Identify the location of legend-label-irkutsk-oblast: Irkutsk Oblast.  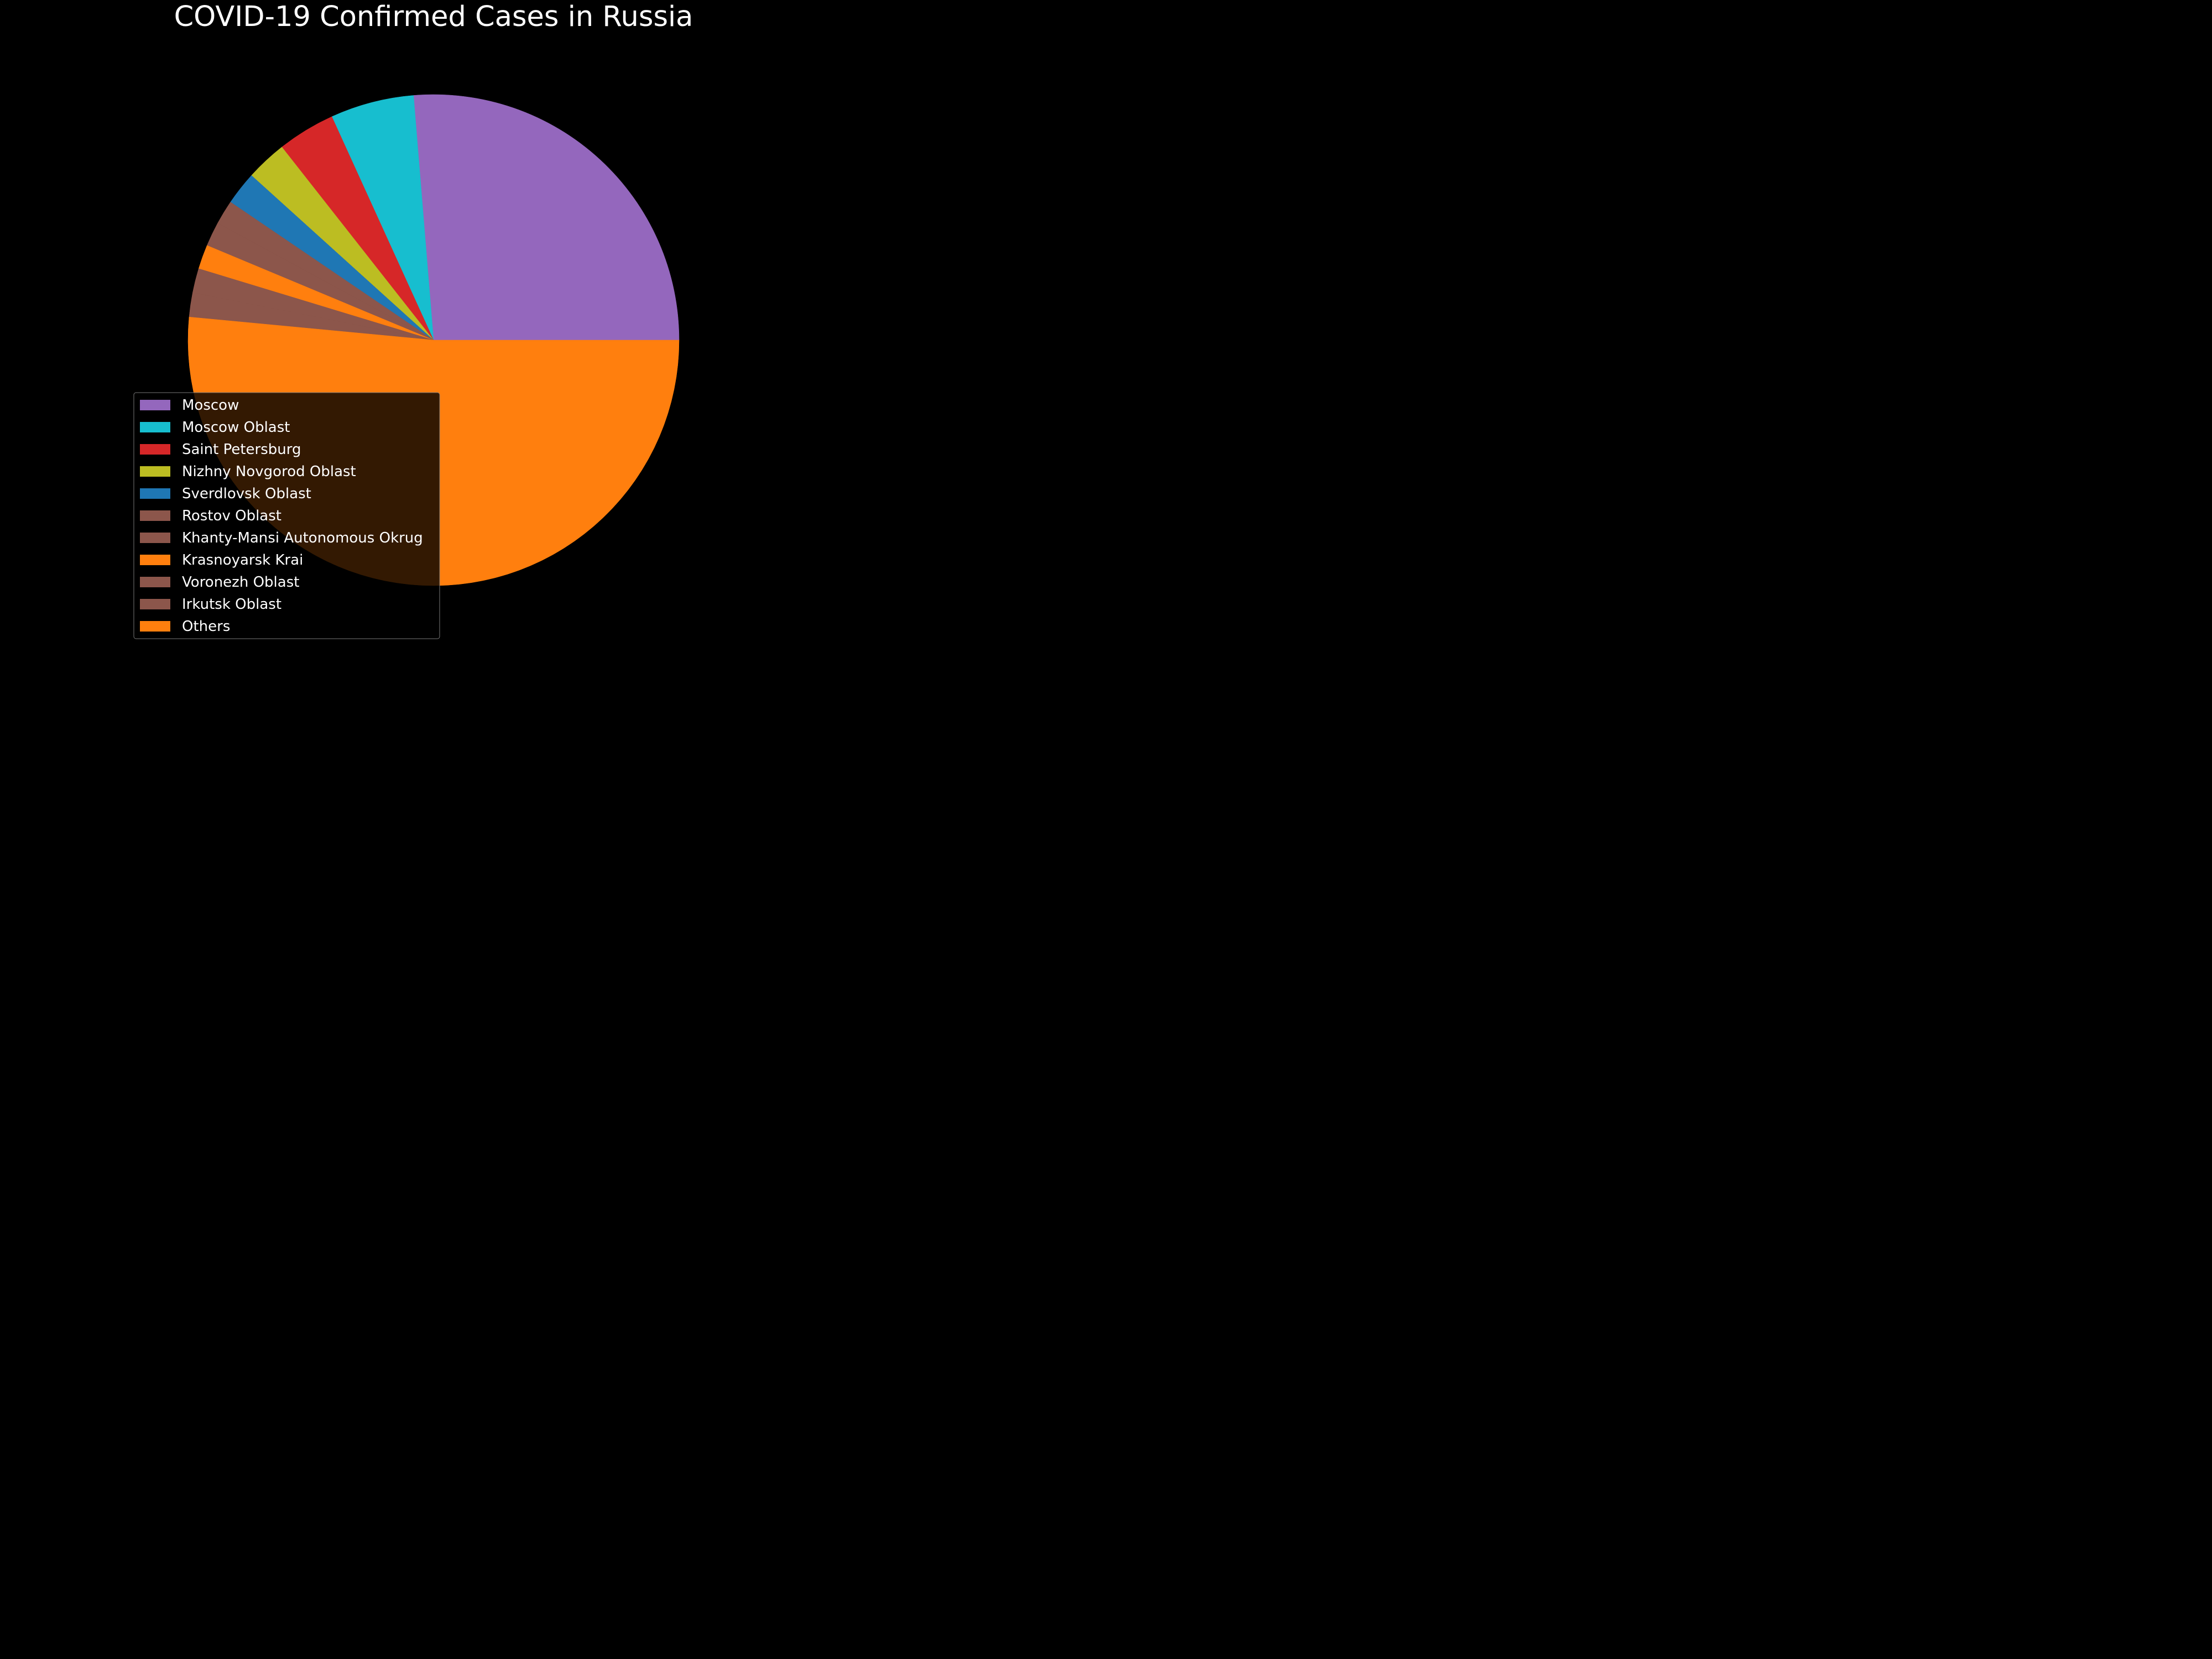
(232, 604).